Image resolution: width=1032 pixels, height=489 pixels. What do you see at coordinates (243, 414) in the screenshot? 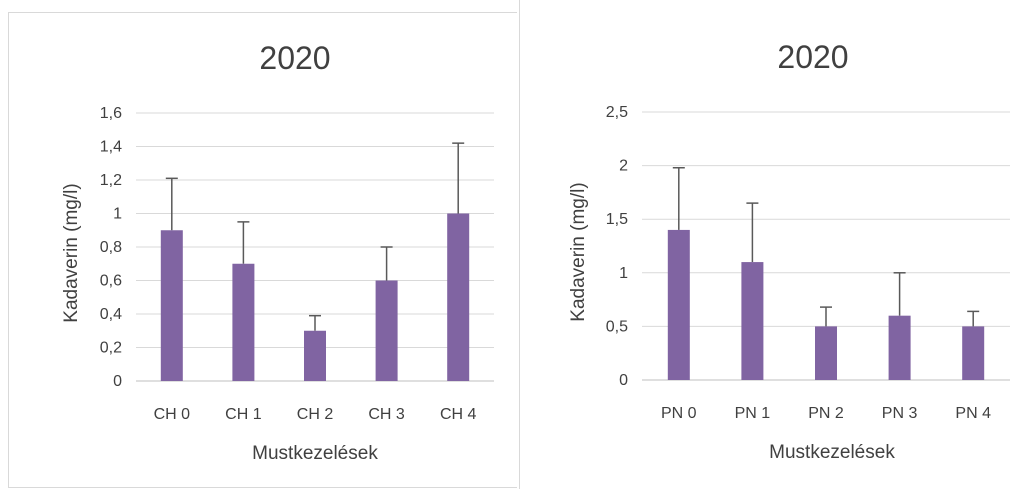
I see `x-tick-label: CH 1` at bounding box center [243, 414].